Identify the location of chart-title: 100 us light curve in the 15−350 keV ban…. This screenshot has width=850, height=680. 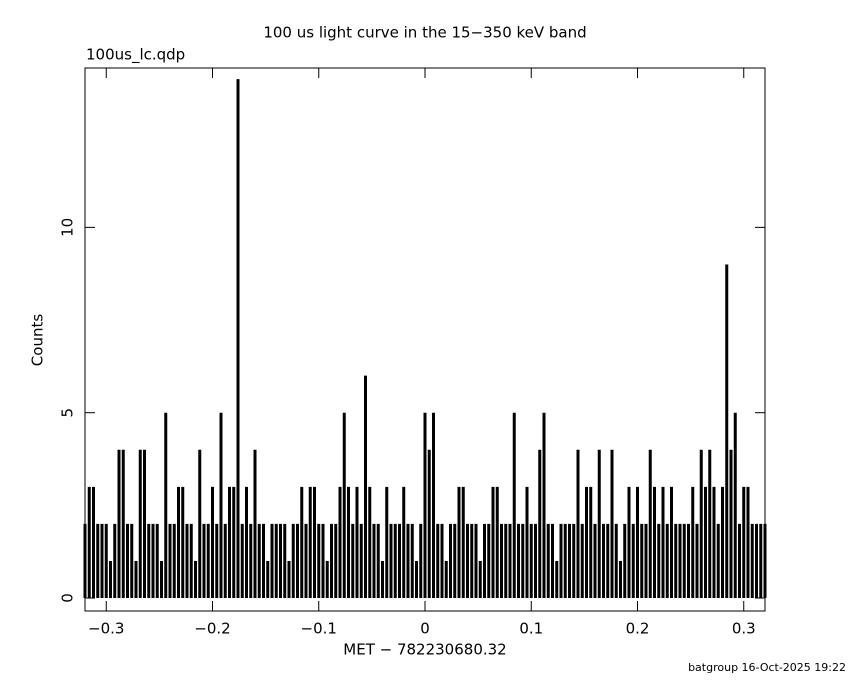
(424, 33).